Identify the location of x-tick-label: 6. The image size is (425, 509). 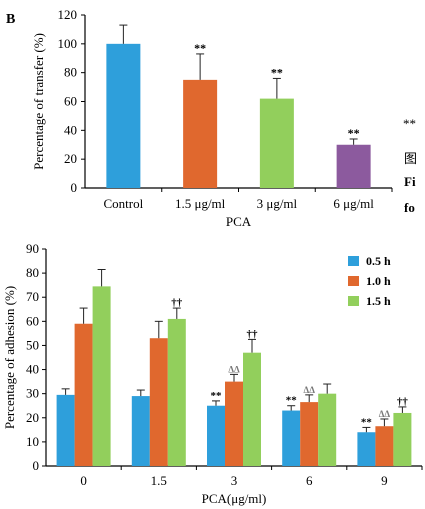
(309, 480).